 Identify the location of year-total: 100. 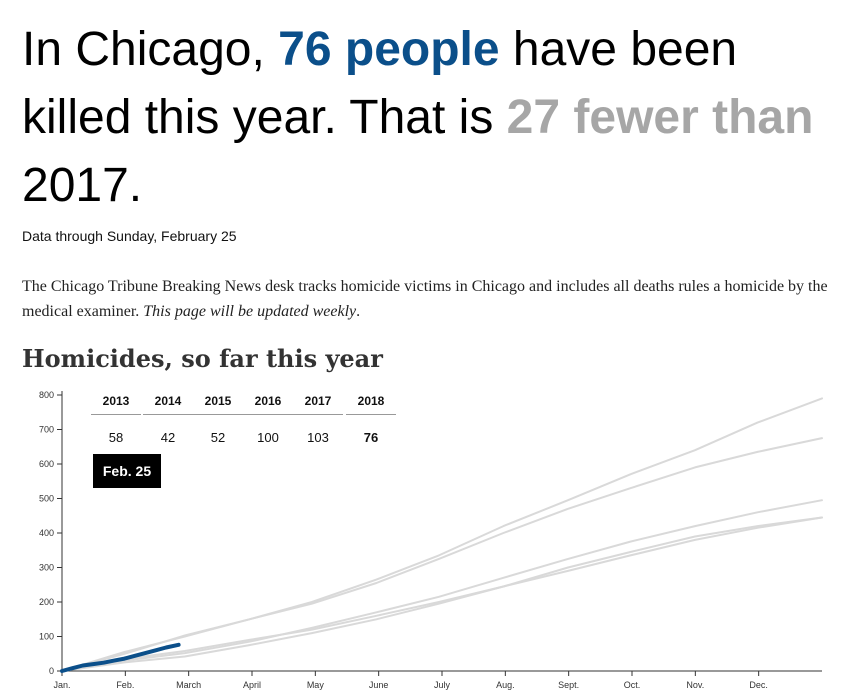
(268, 437).